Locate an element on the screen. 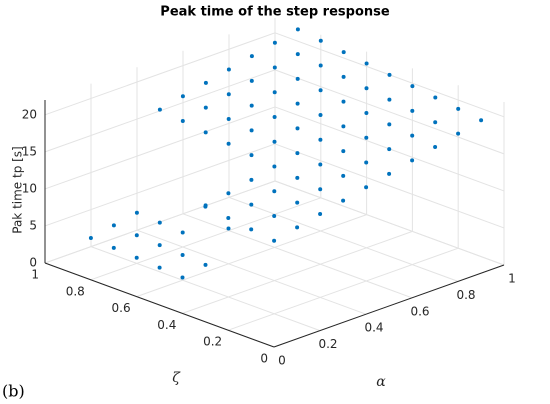  z-tick-label: 10 is located at coordinates (29, 188).